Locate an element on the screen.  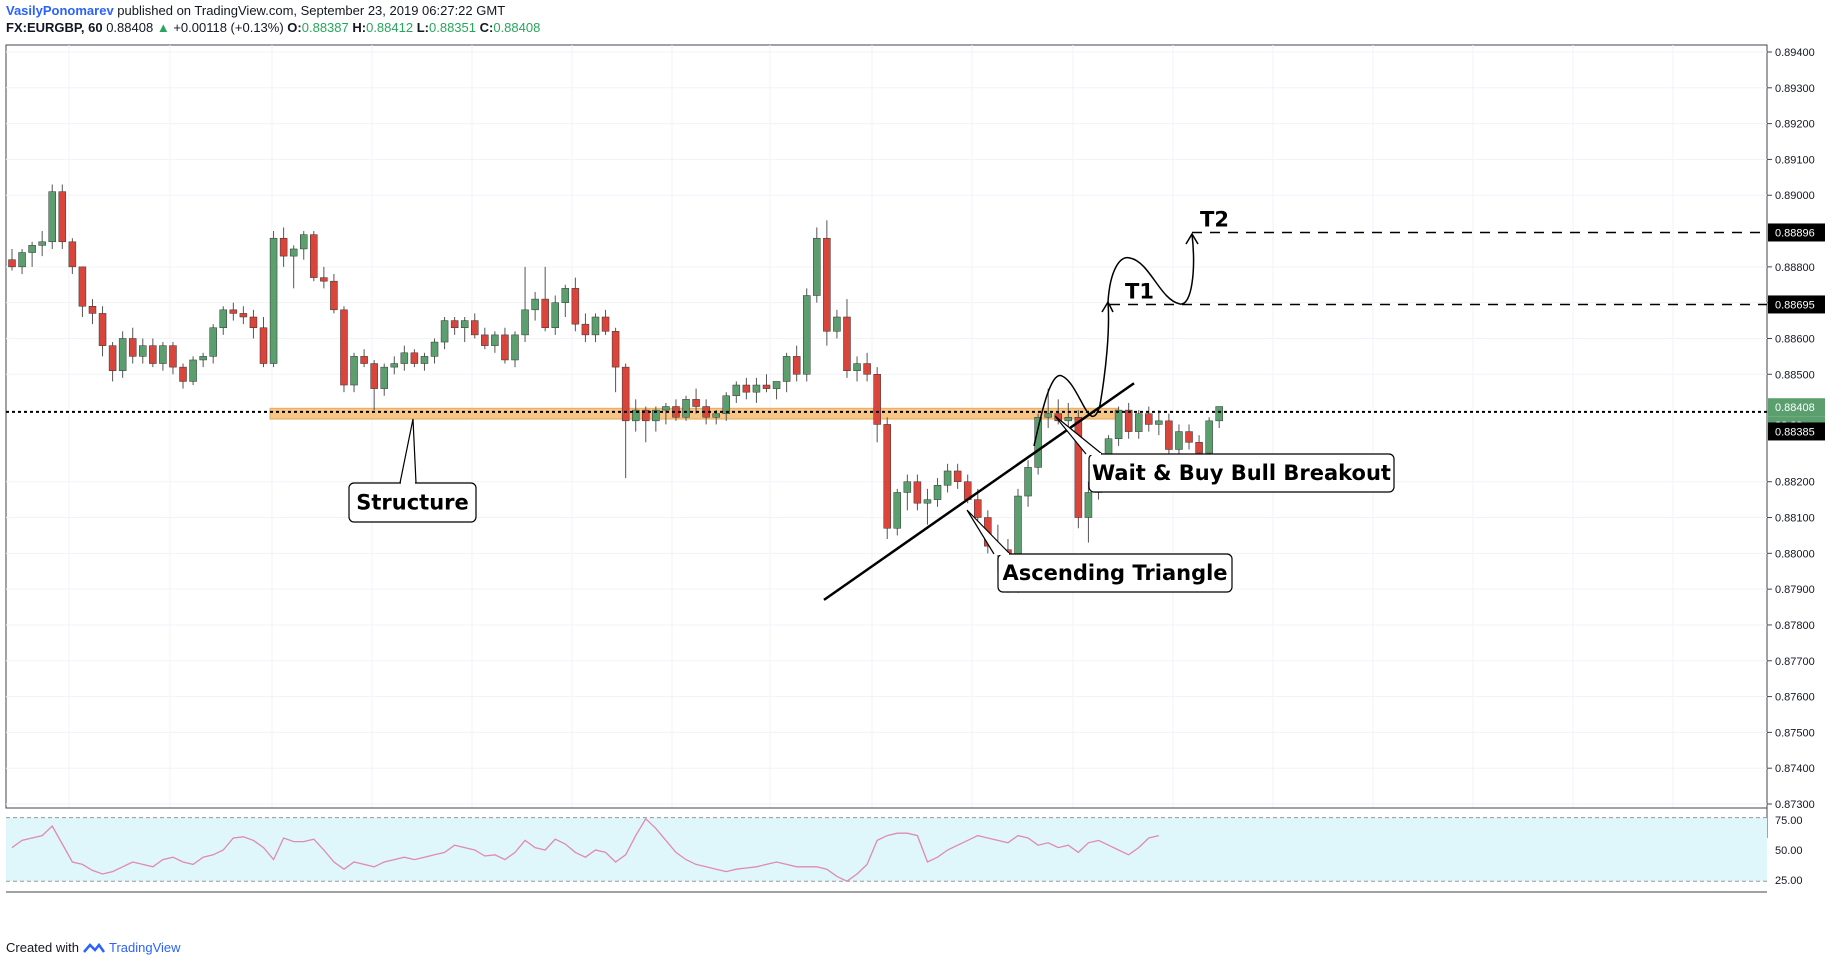
tradingview-logo-icon is located at coordinates (94, 947).